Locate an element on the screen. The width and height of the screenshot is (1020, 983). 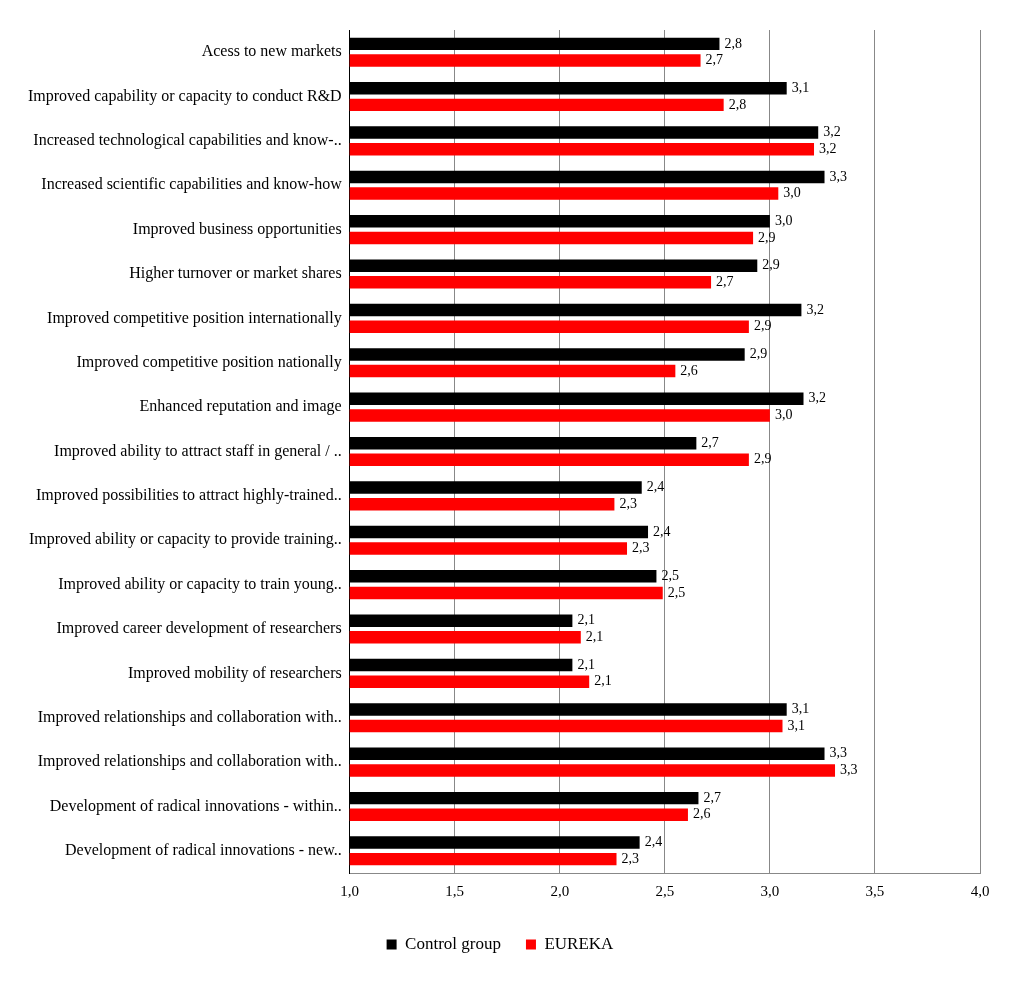
y-tick-label: Development of radical innovations - within.. is located at coordinates (195, 805).